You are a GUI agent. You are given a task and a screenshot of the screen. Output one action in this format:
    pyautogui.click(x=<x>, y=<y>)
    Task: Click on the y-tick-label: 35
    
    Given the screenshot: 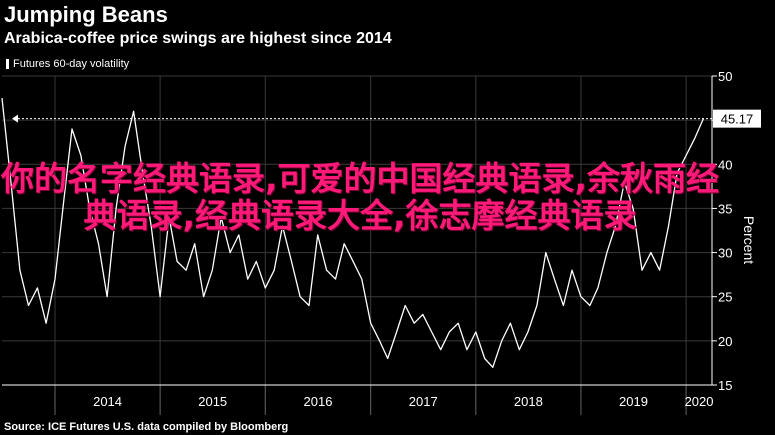 What is the action you would take?
    pyautogui.click(x=725, y=208)
    